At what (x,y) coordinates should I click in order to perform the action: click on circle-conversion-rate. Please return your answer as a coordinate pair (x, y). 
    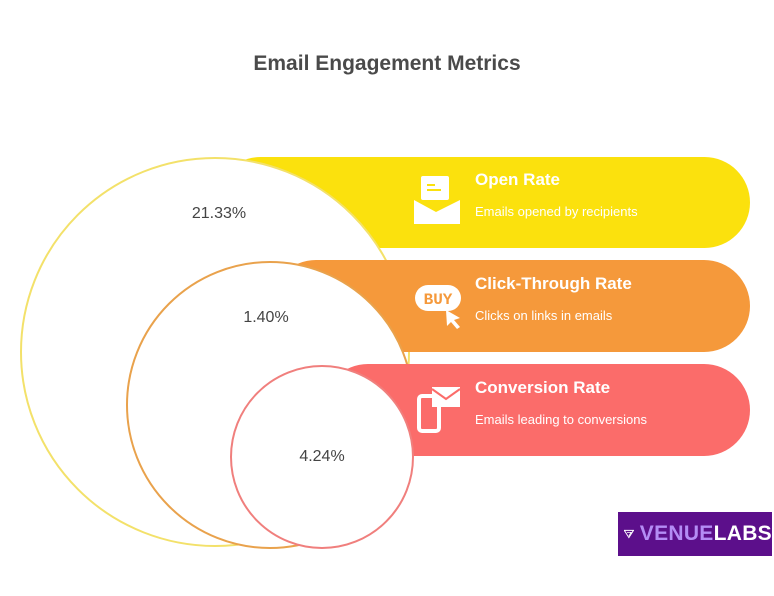
    Looking at the image, I should click on (322, 457).